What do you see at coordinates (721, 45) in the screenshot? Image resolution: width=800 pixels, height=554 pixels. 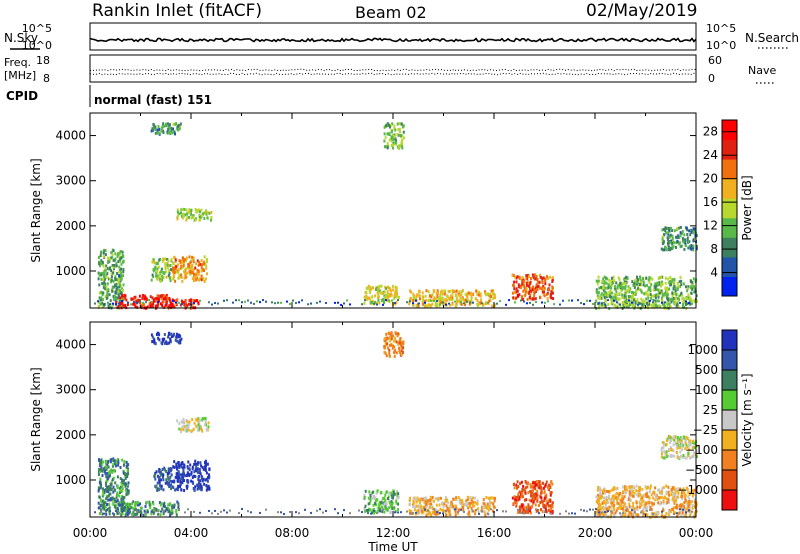 I see `noise-right-tick-bottom: 10^0` at bounding box center [721, 45].